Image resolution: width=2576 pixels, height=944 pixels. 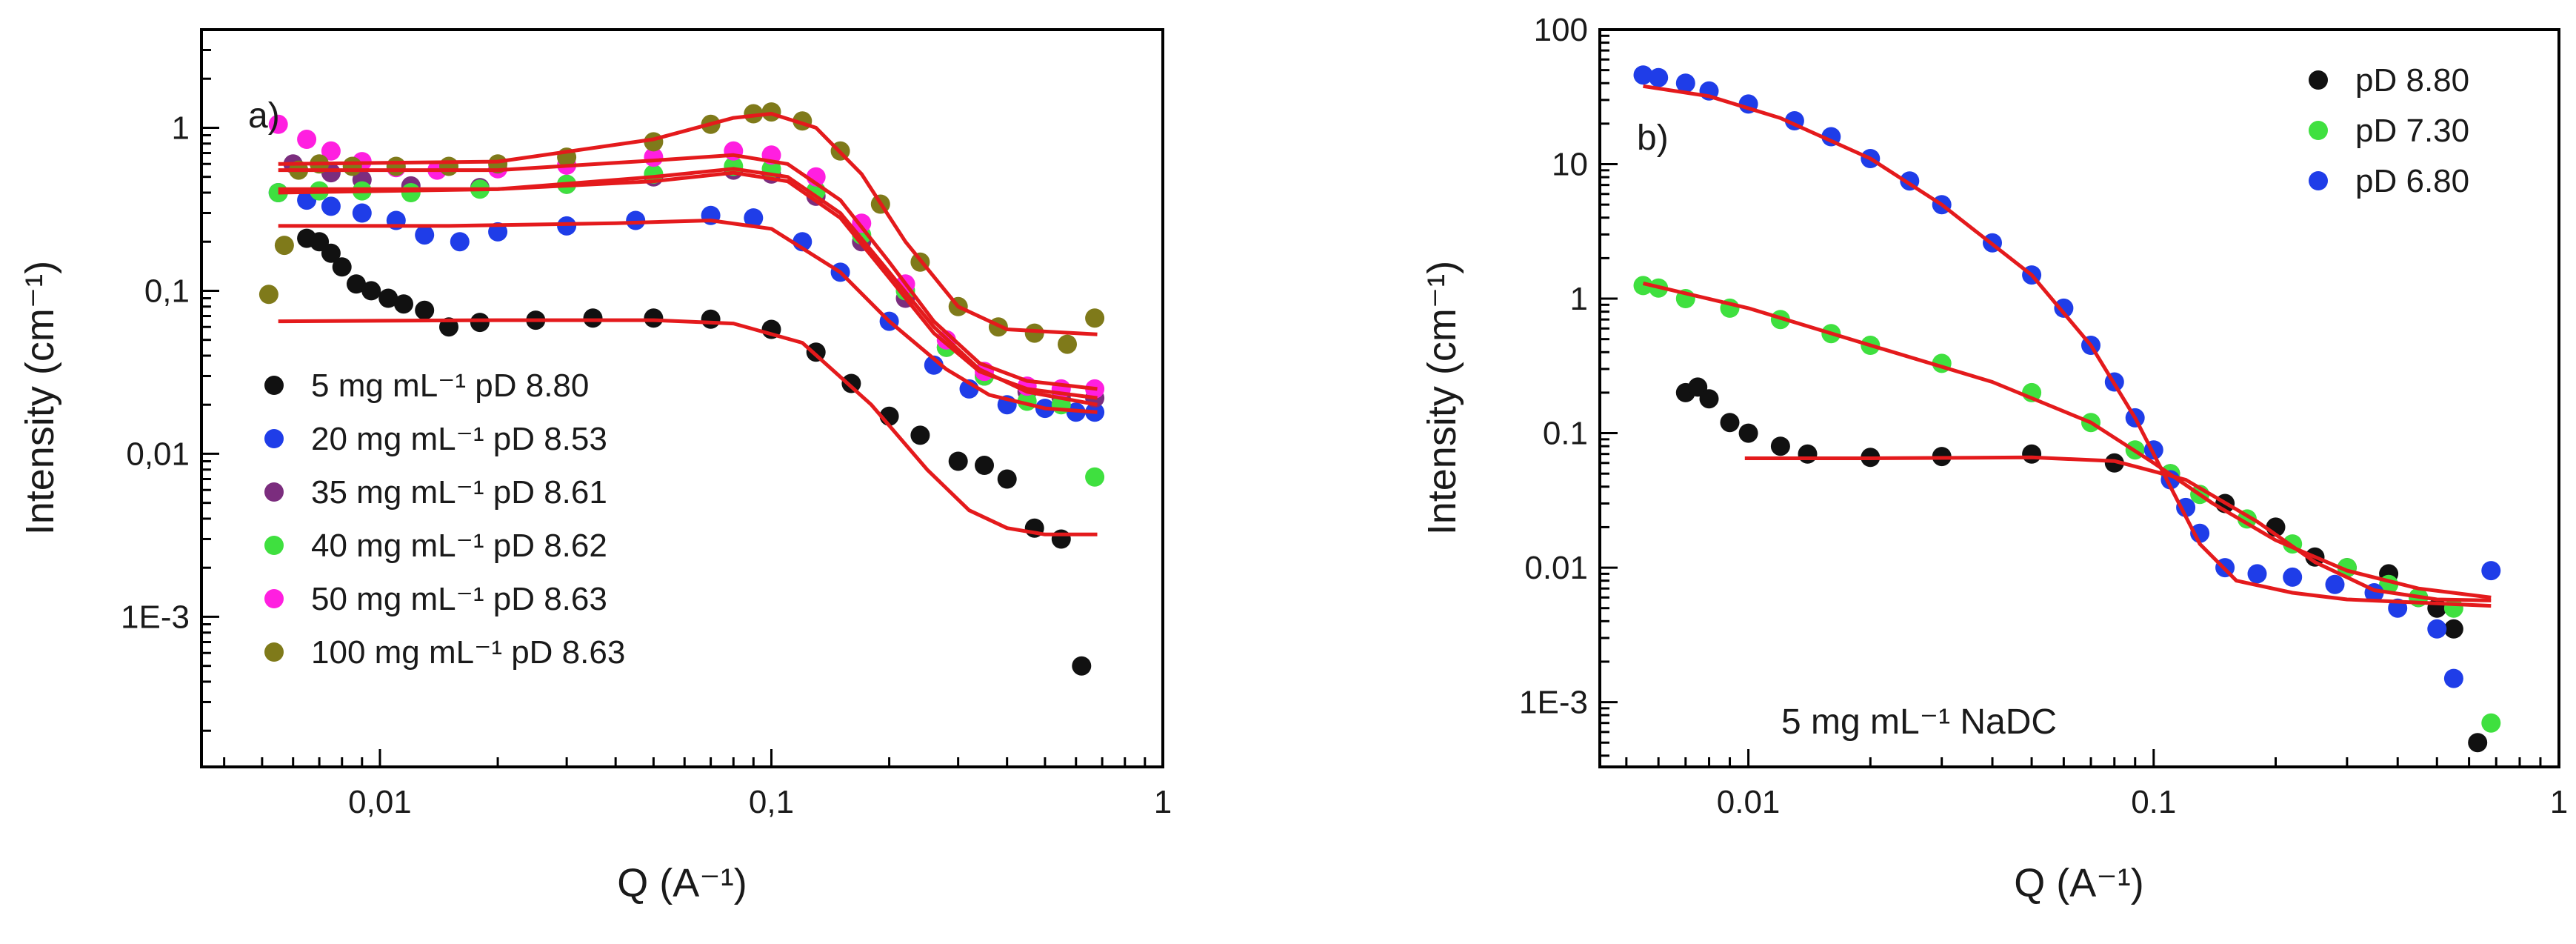 I want to click on panel-a-label: a), so click(x=264, y=116).